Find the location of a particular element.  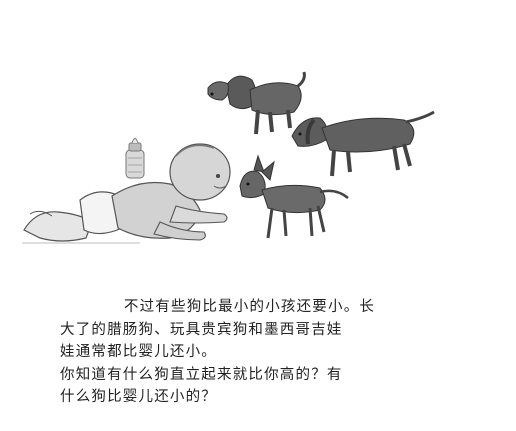

paragraph-2: 你知道有什么狗直立起来就比你高的？有 什么狗比婴儿还小的？ is located at coordinates (241, 386).